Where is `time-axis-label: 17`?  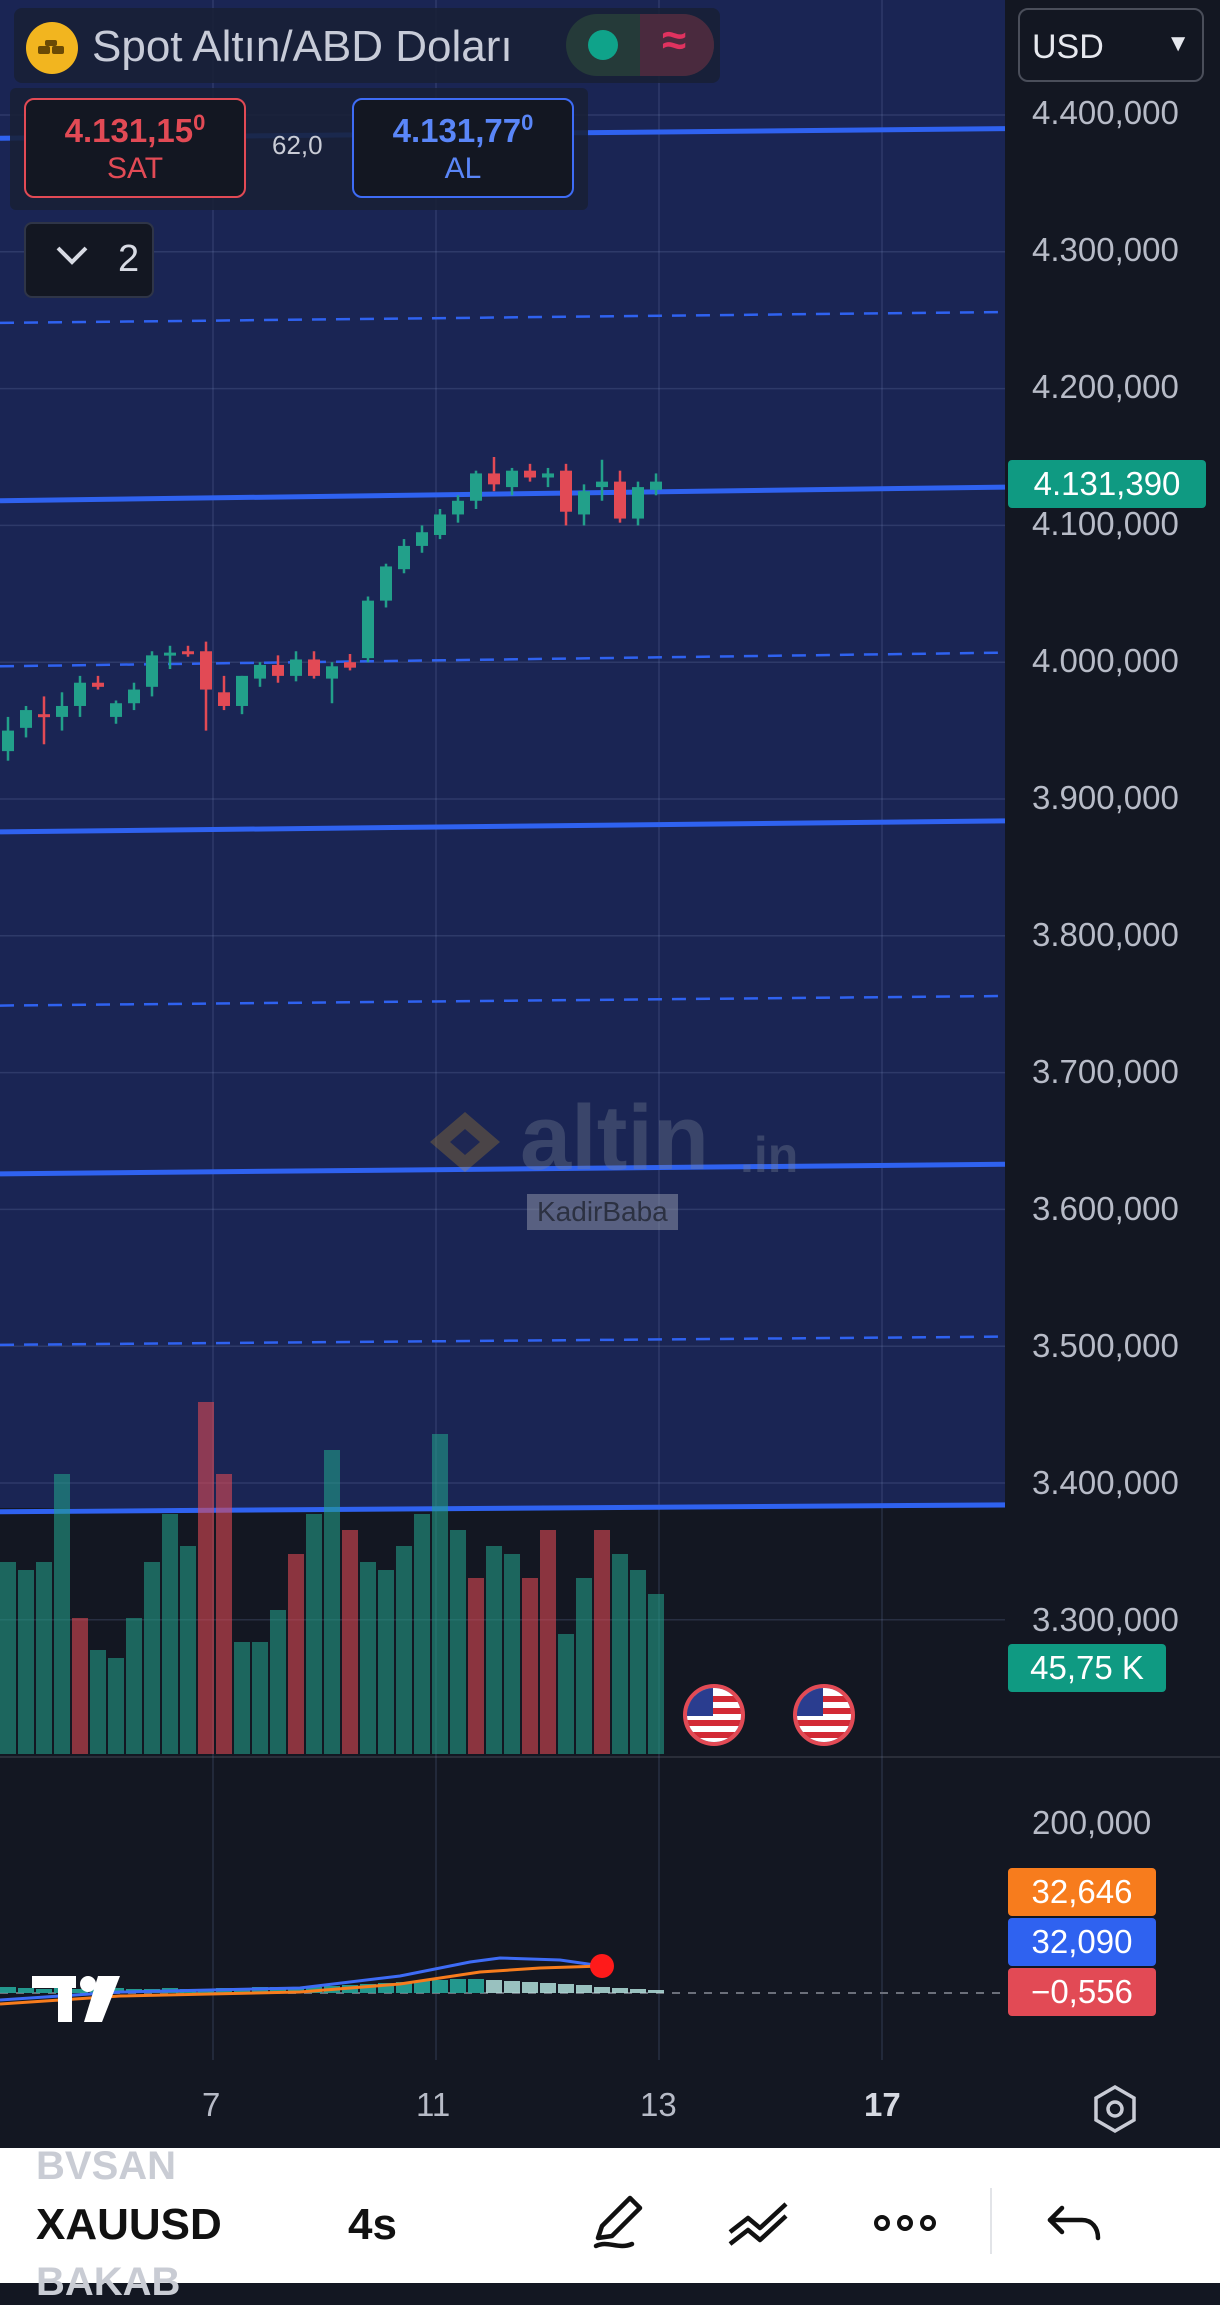
time-axis-label: 17 is located at coordinates (882, 2104).